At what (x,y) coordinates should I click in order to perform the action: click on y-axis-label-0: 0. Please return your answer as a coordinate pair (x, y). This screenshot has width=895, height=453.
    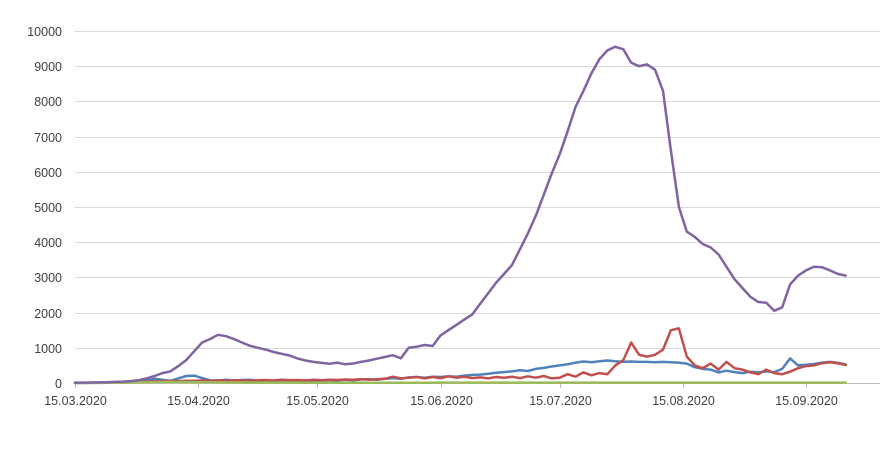
    Looking at the image, I should click on (58, 384).